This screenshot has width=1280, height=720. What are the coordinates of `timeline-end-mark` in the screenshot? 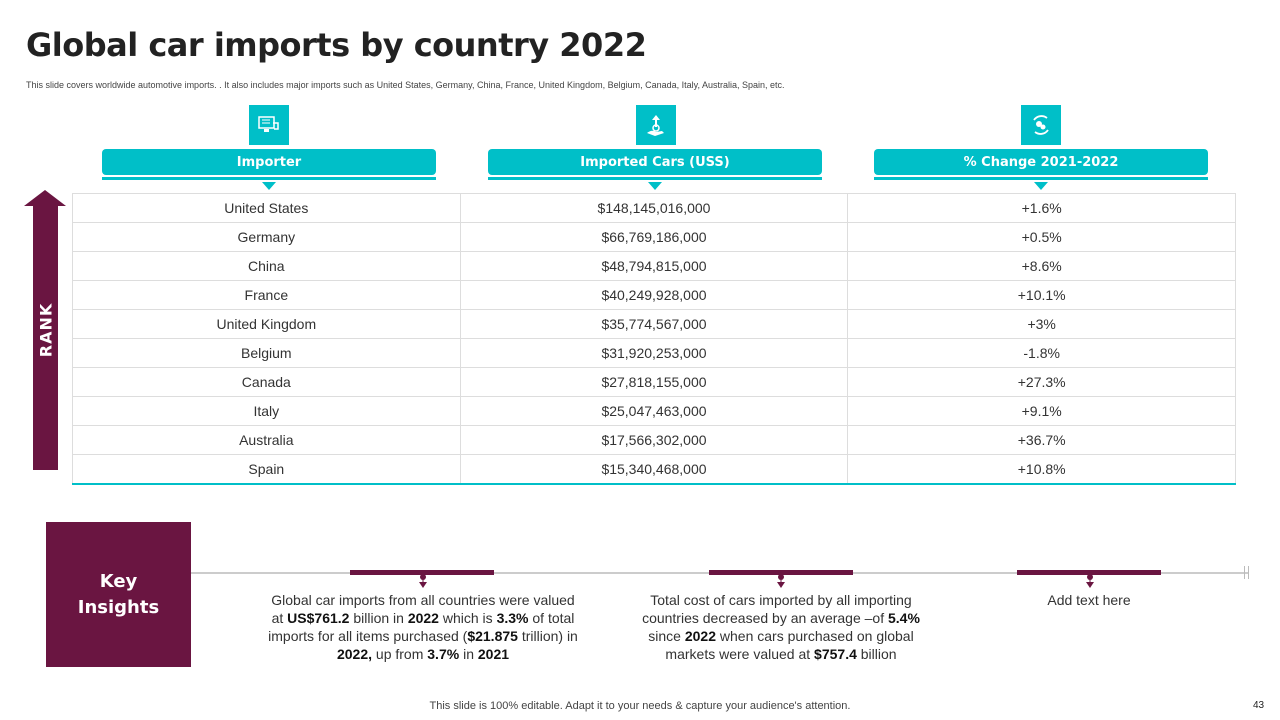 It's located at (1246, 572).